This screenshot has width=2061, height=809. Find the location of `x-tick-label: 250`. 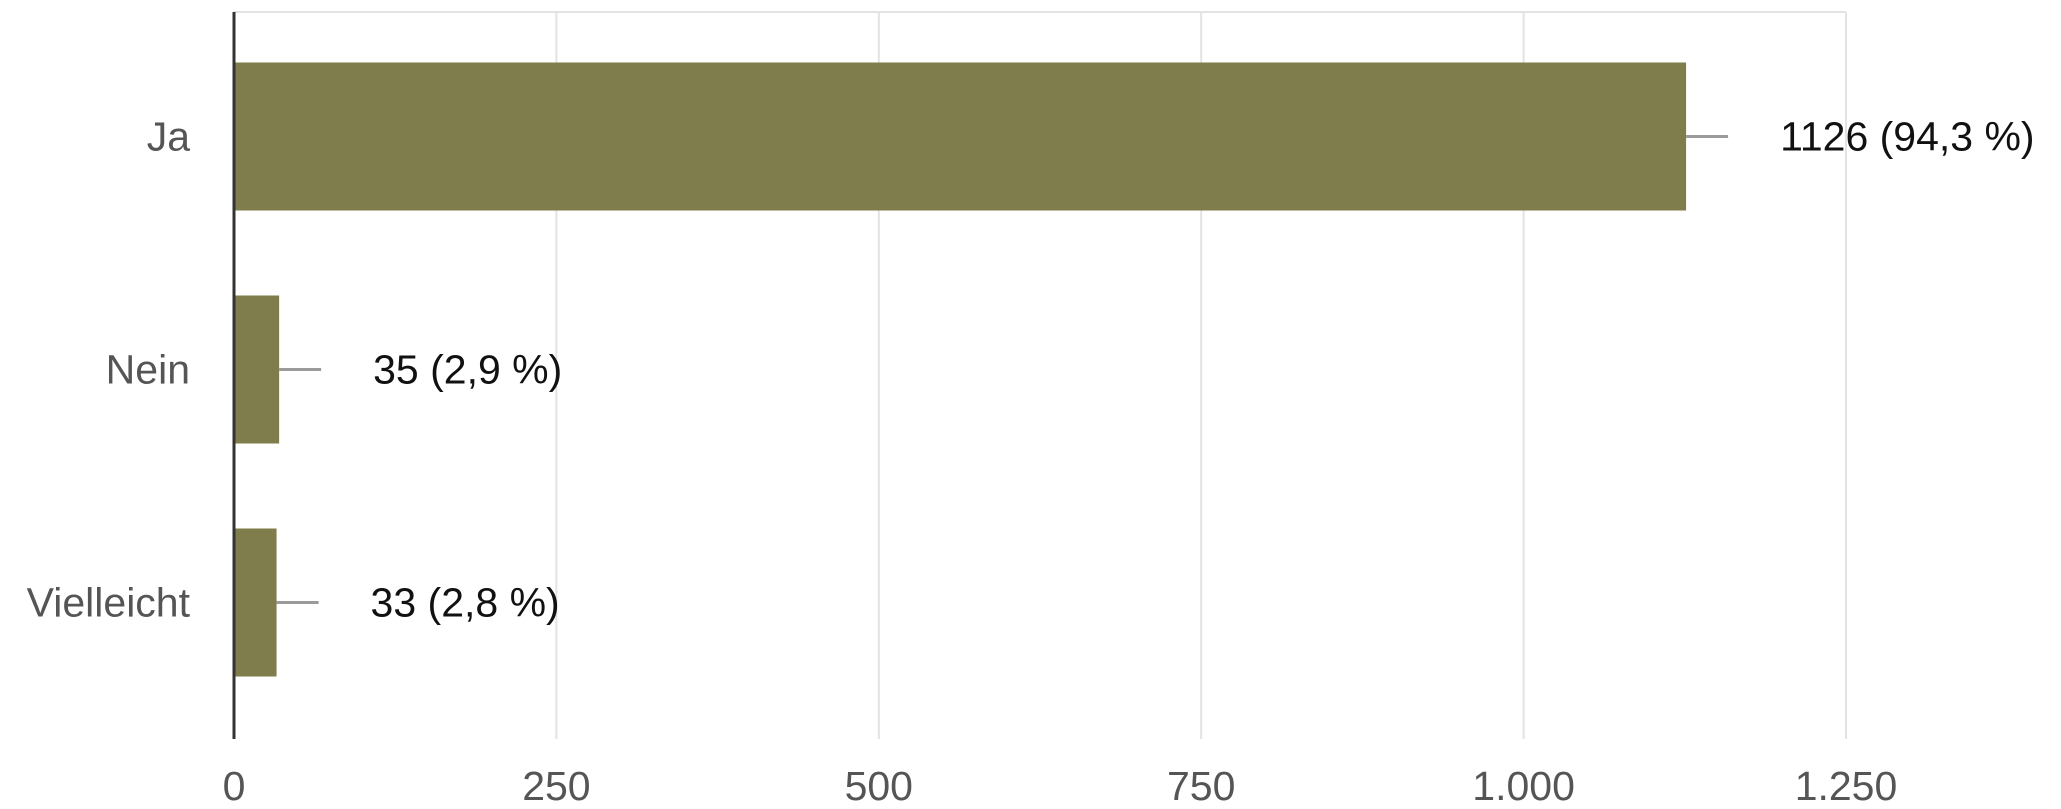

x-tick-label: 250 is located at coordinates (556, 783).